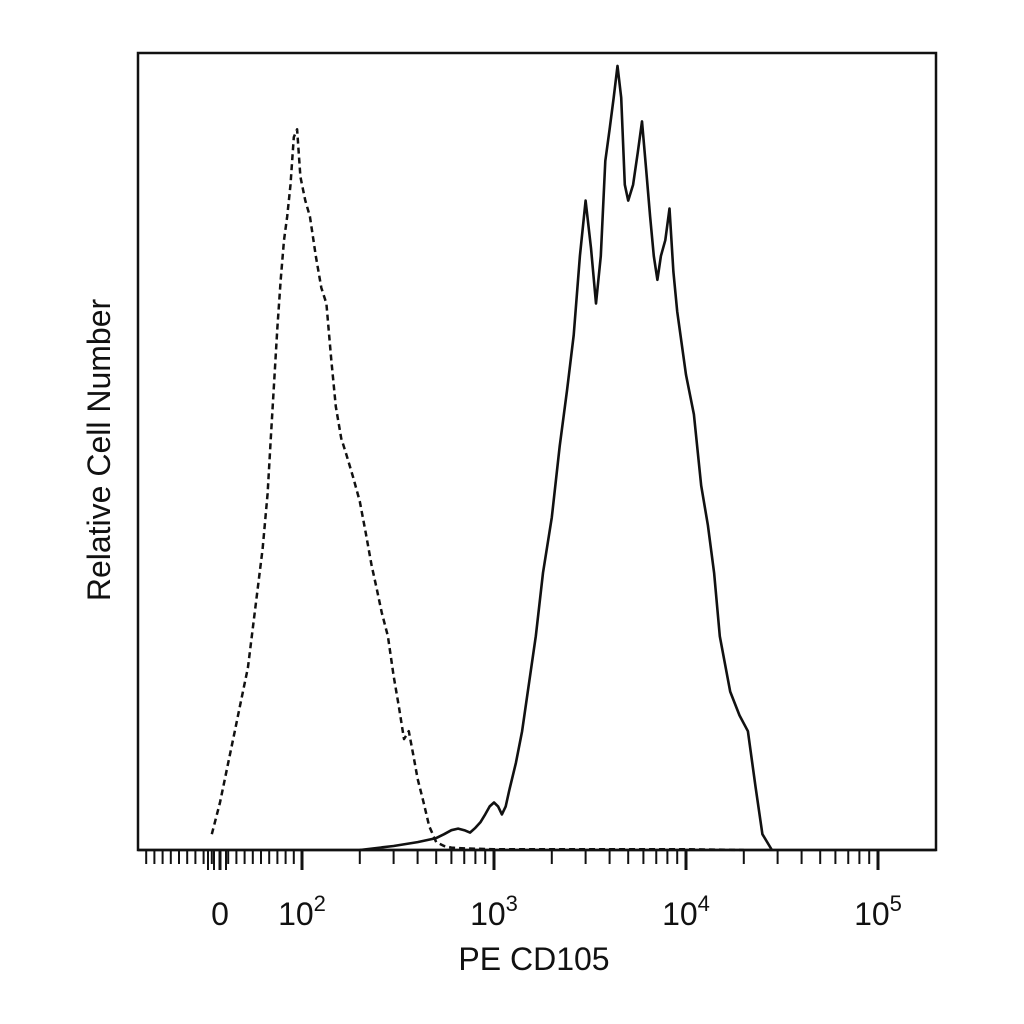 This screenshot has height=1024, width=1024. What do you see at coordinates (99, 449) in the screenshot?
I see `y-axis-label: Relative Cell Number` at bounding box center [99, 449].